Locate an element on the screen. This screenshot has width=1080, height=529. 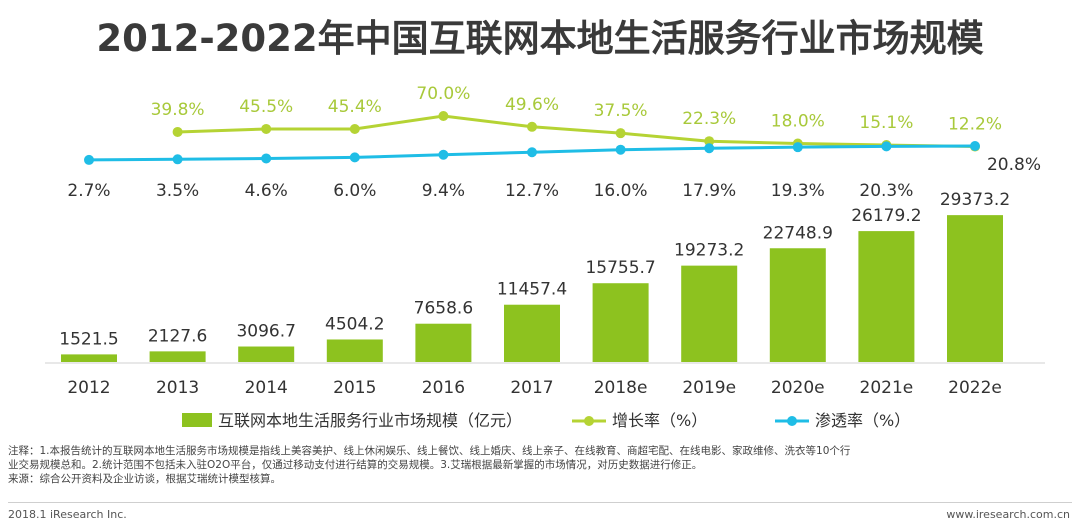
penetration-rate-label: 6.0% is located at coordinates (354, 191).